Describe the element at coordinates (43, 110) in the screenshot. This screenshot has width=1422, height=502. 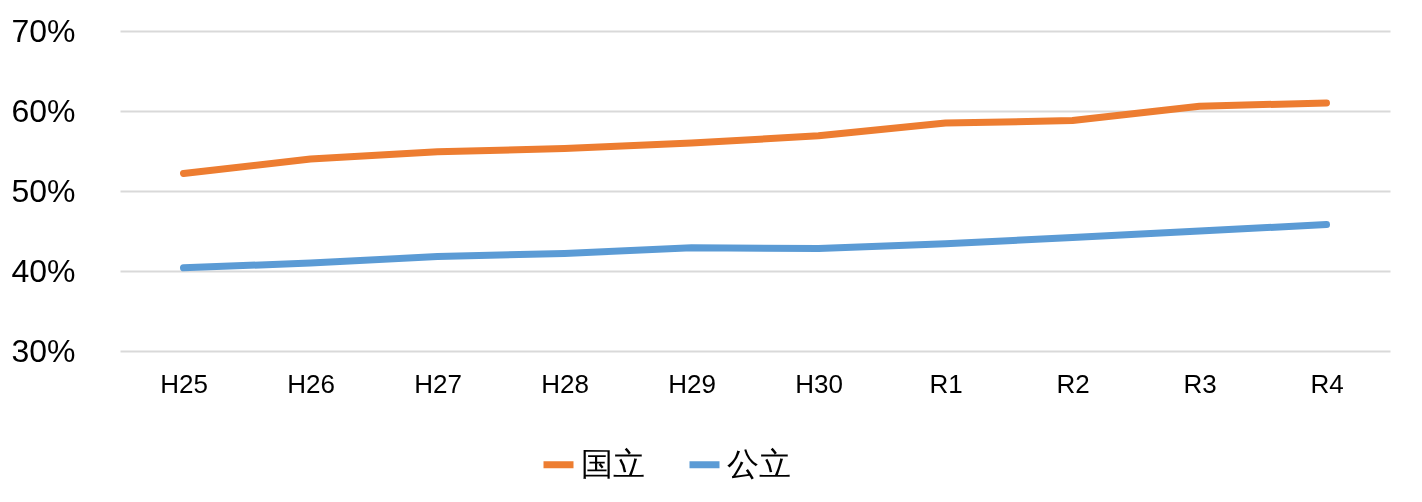
I see `y-tick-label: 60%` at that location.